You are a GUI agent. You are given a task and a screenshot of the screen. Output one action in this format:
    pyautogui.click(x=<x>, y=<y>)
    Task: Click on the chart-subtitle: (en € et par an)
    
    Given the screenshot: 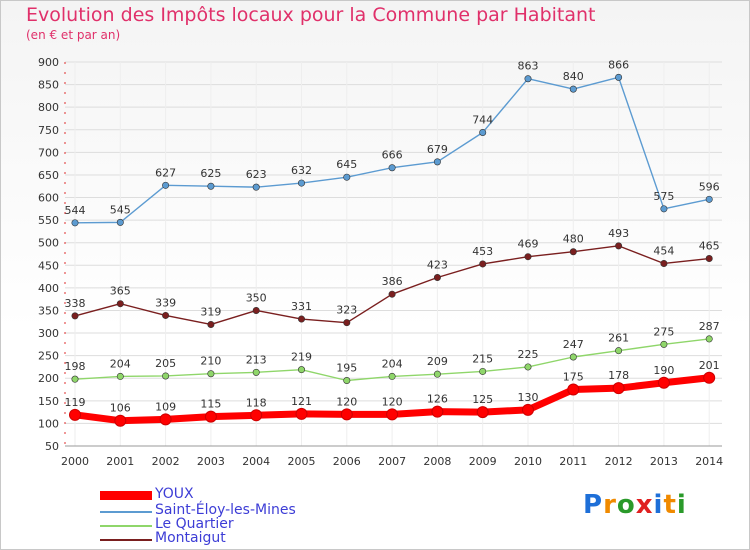 What is the action you would take?
    pyautogui.click(x=73, y=35)
    